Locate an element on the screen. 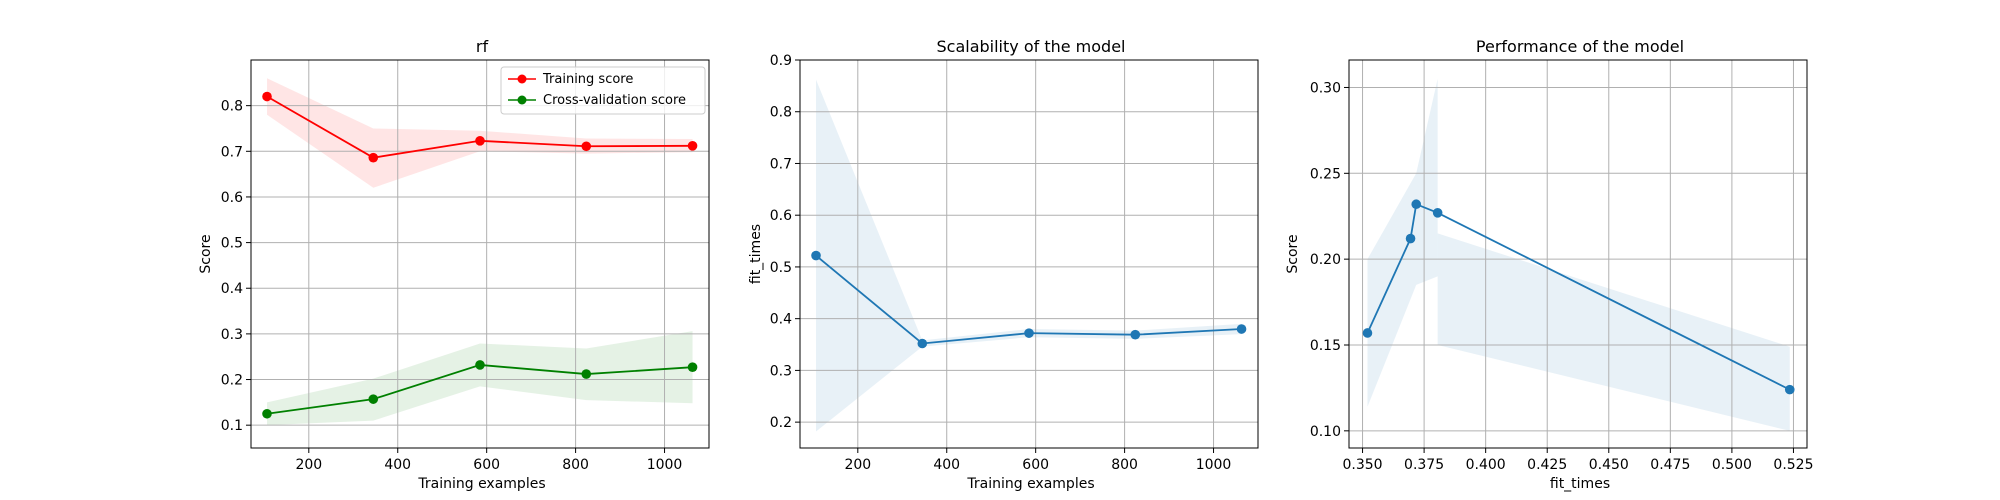  y-axis-label: fit_times is located at coordinates (756, 254).